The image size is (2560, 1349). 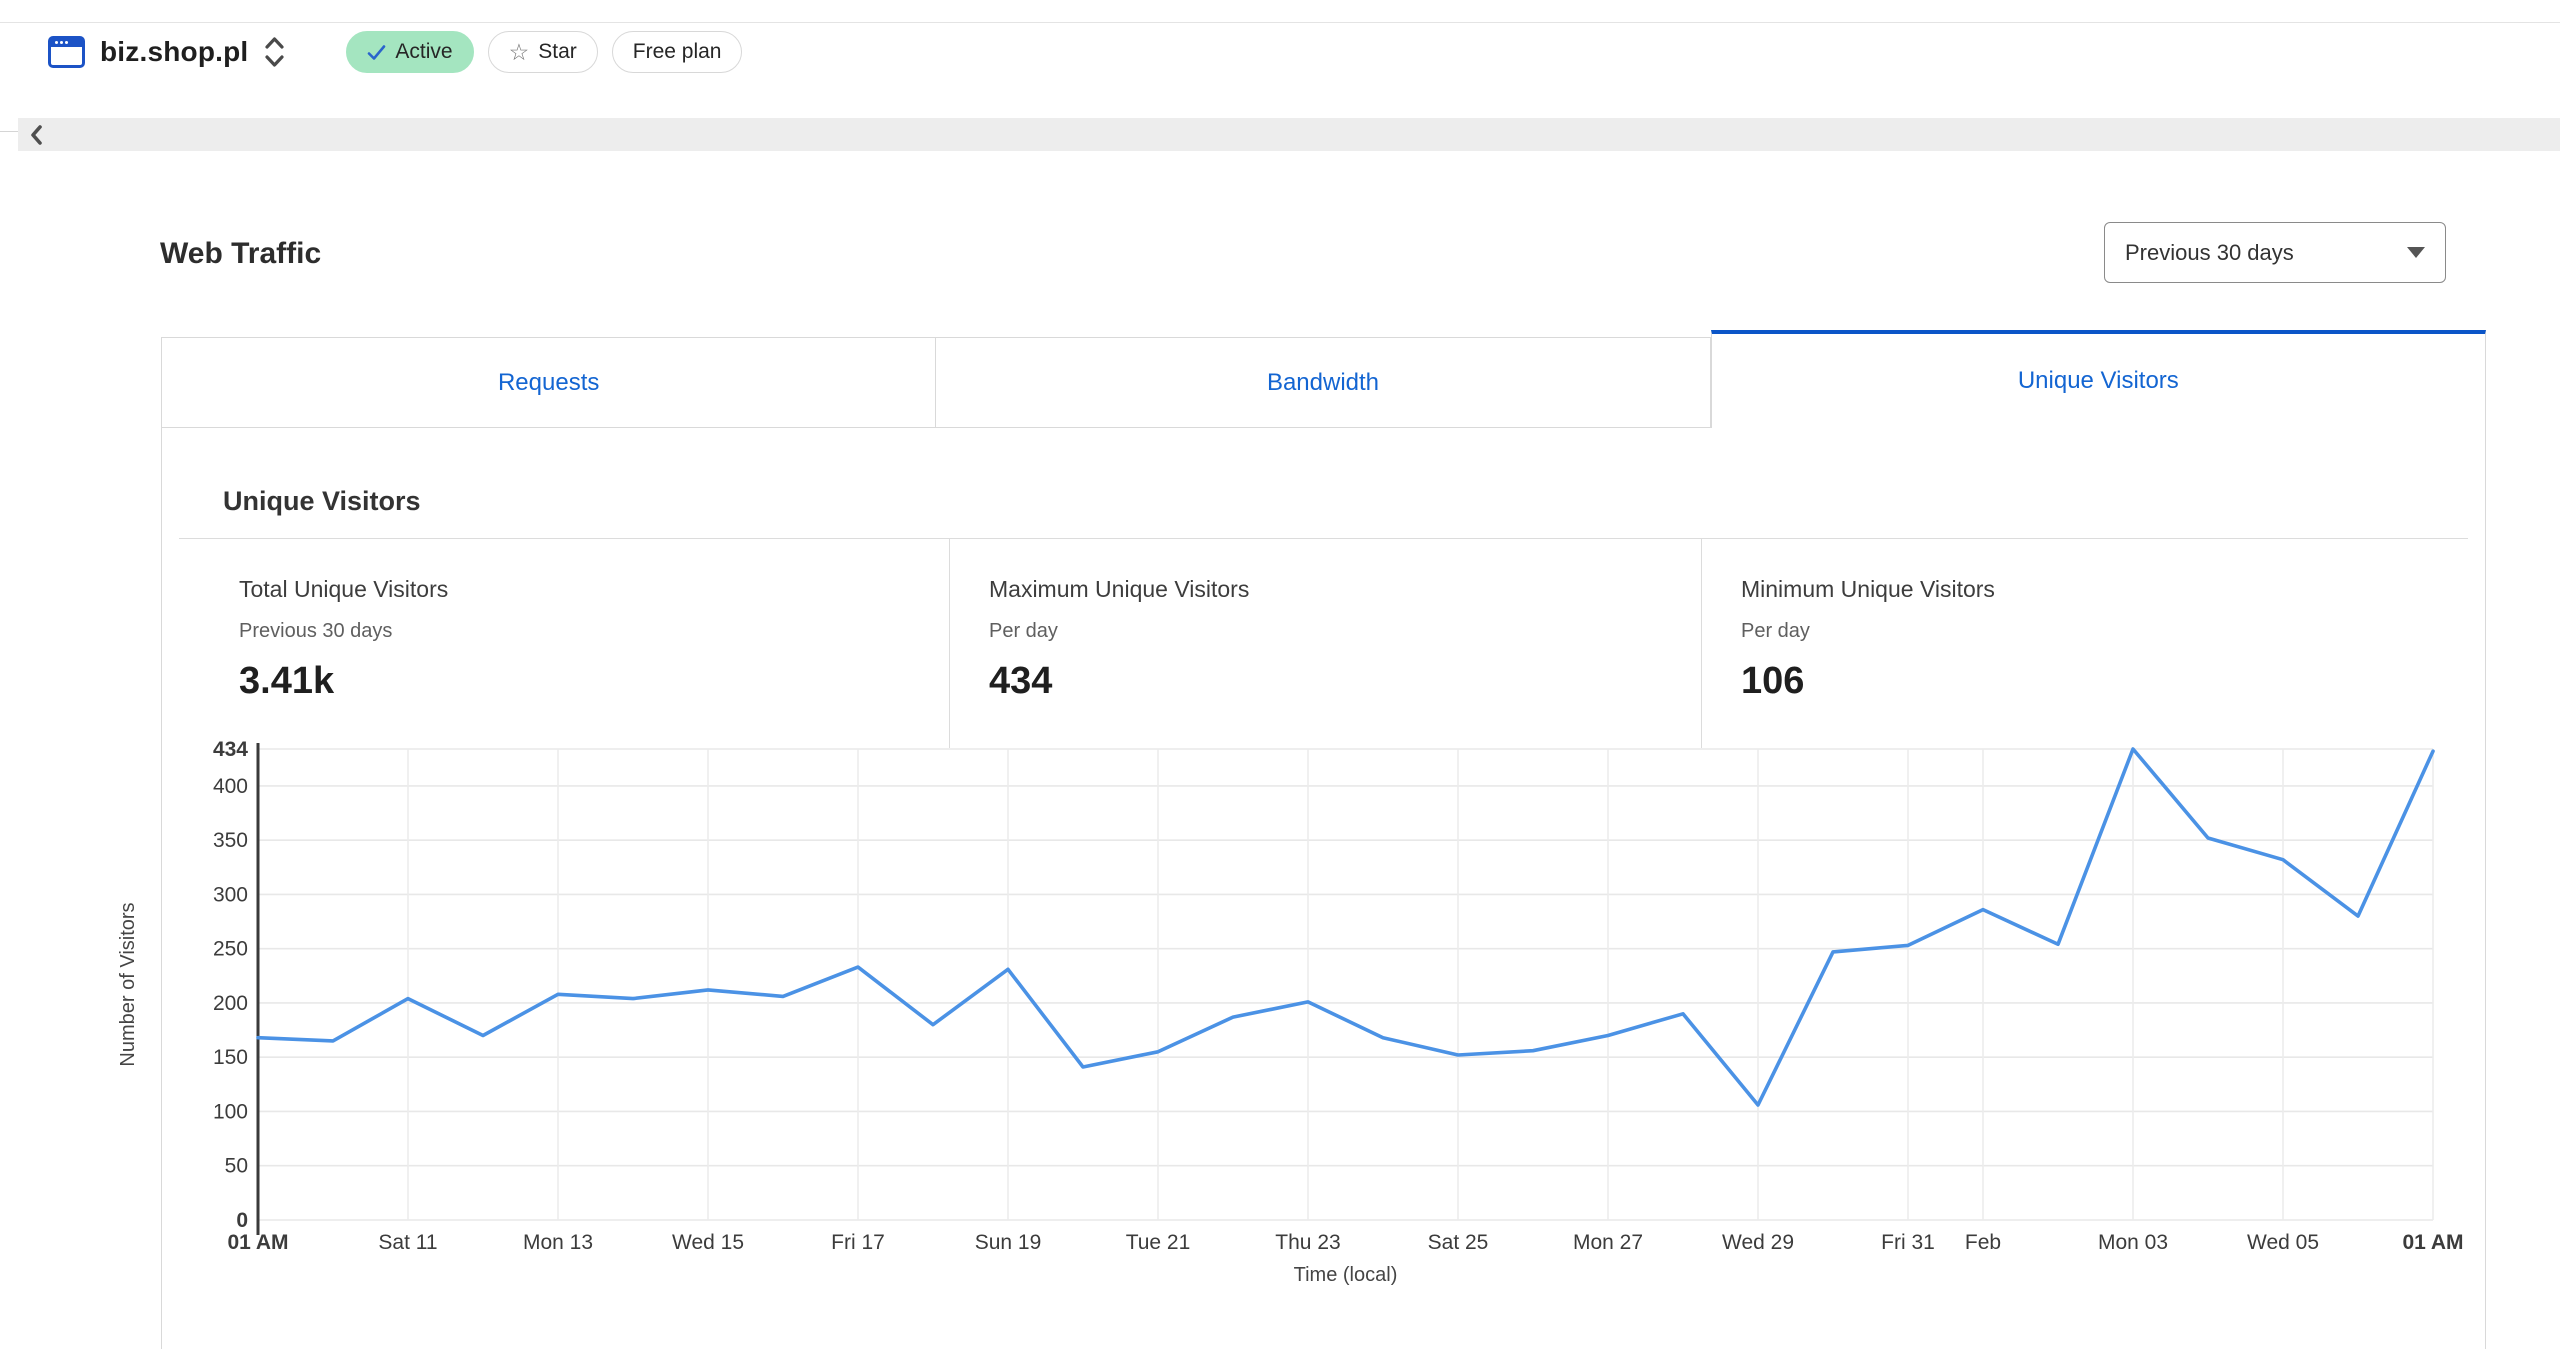 What do you see at coordinates (174, 51) in the screenshot?
I see `site-name: biz.shop.pl` at bounding box center [174, 51].